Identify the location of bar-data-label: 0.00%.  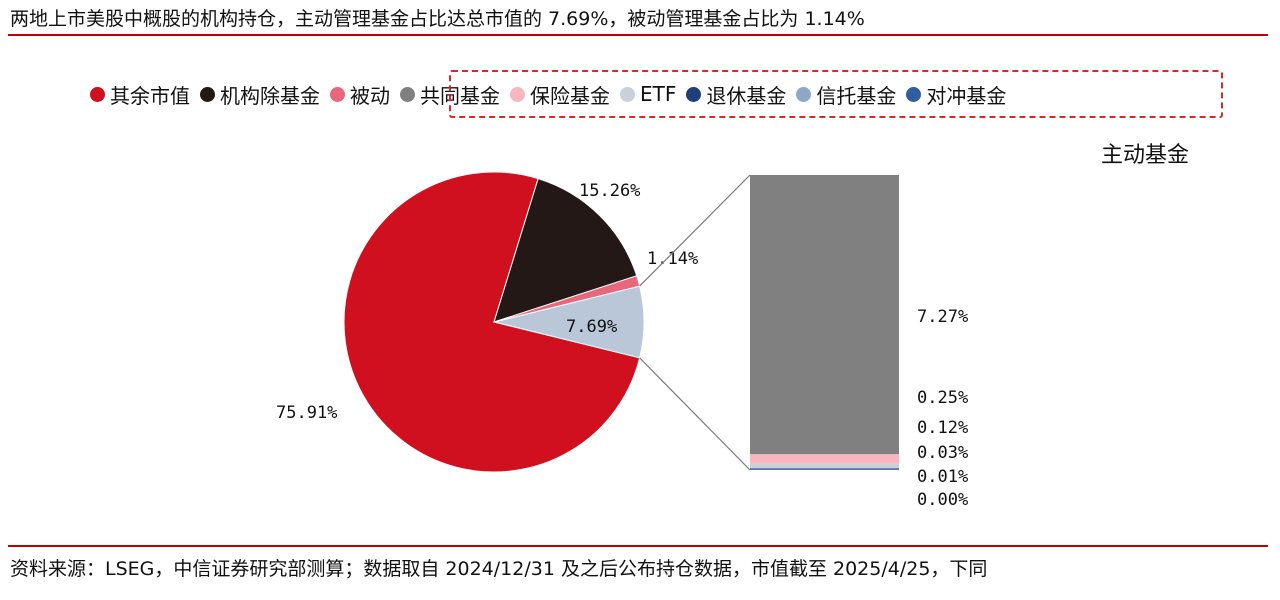
(942, 500).